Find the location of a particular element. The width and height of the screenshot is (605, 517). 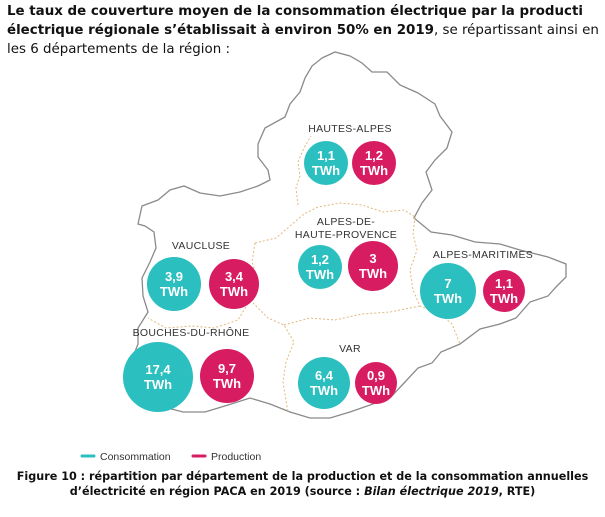

legend: Consommation Production is located at coordinates (170, 457).